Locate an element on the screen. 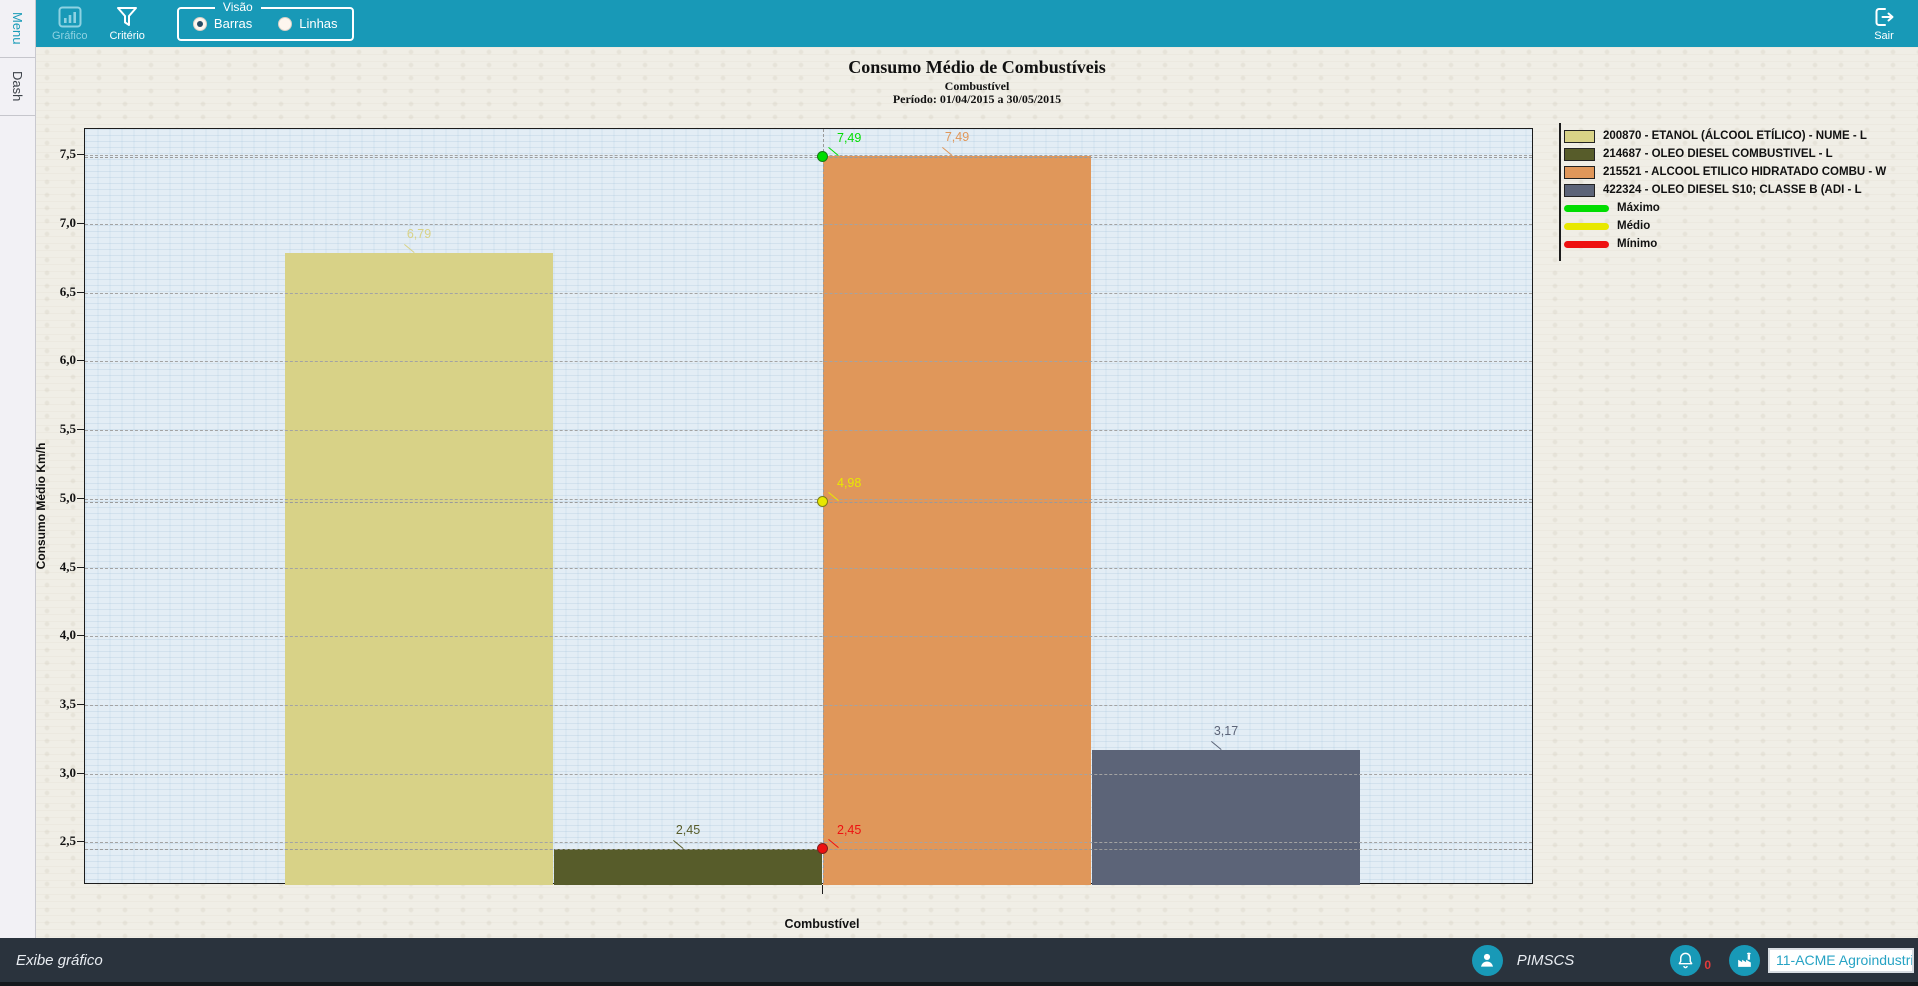  y-tick-label: 5,0 is located at coordinates (67, 497).